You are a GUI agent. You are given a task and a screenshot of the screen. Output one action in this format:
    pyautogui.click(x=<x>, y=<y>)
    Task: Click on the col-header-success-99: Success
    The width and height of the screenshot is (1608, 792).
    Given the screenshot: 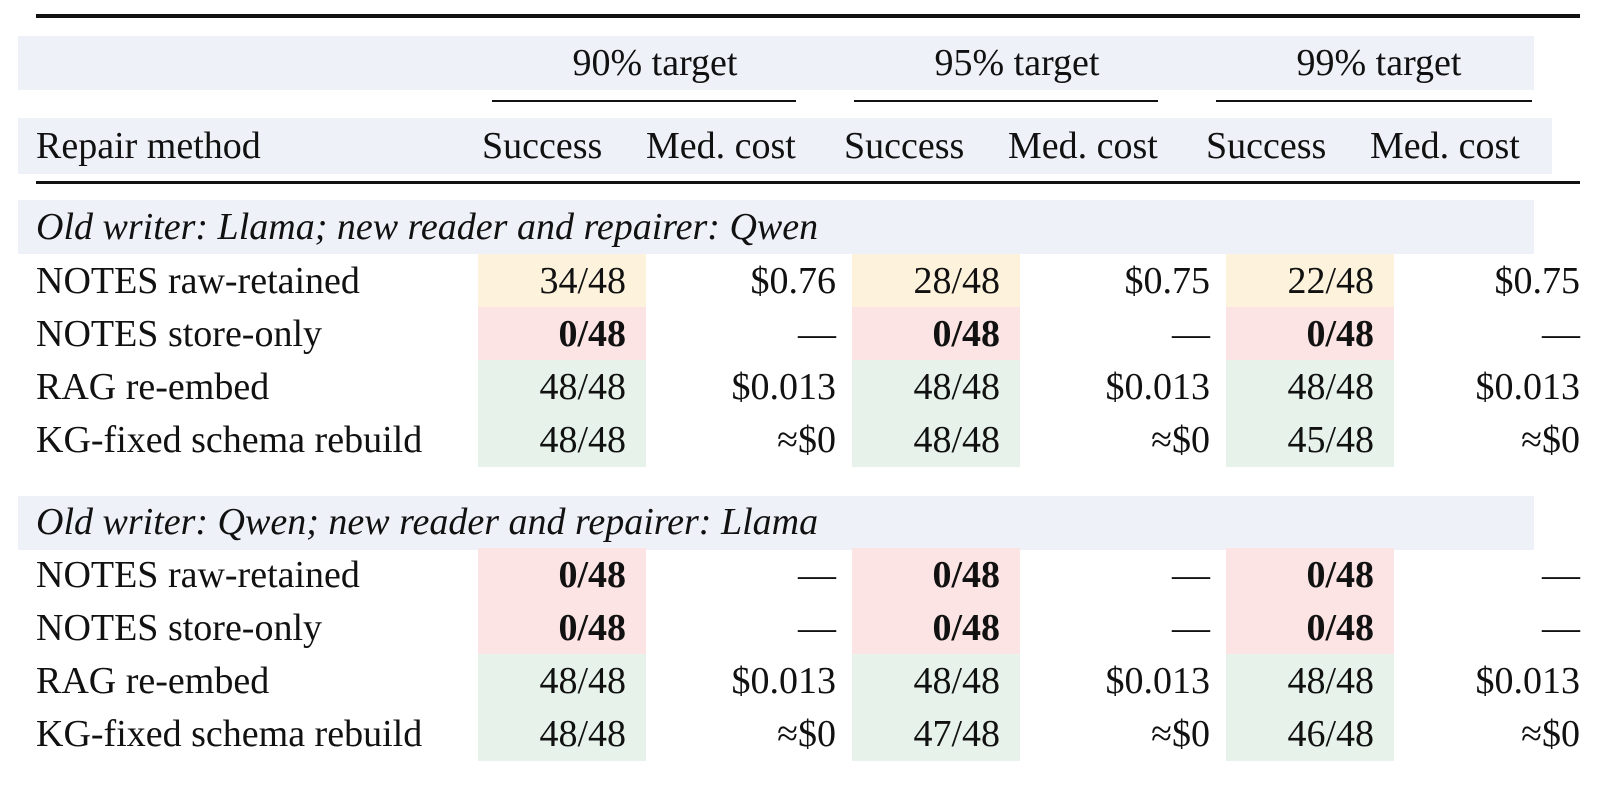 What is the action you would take?
    pyautogui.click(x=1266, y=146)
    